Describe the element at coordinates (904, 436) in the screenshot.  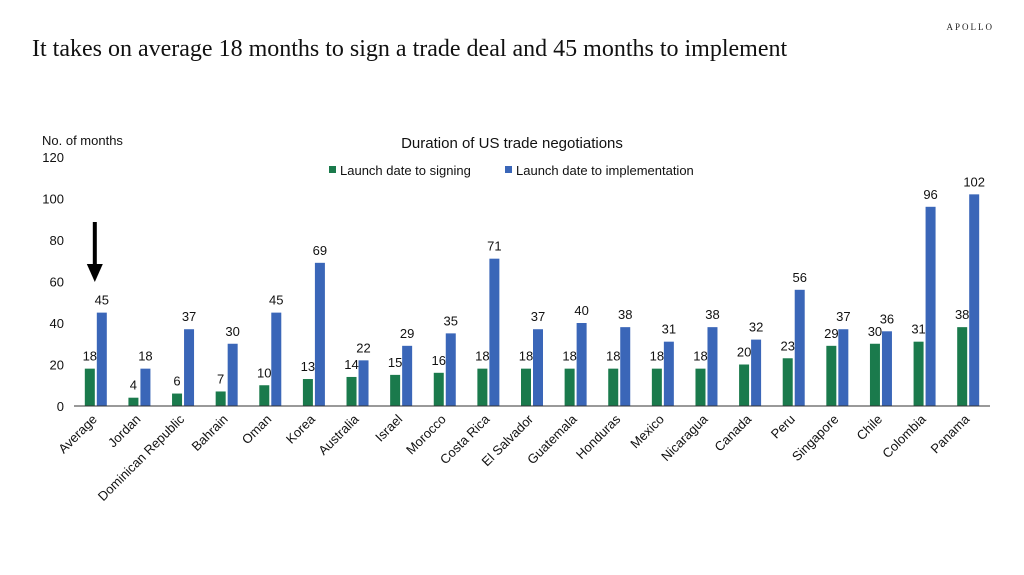
I see `x-tick-label: Colombia` at that location.